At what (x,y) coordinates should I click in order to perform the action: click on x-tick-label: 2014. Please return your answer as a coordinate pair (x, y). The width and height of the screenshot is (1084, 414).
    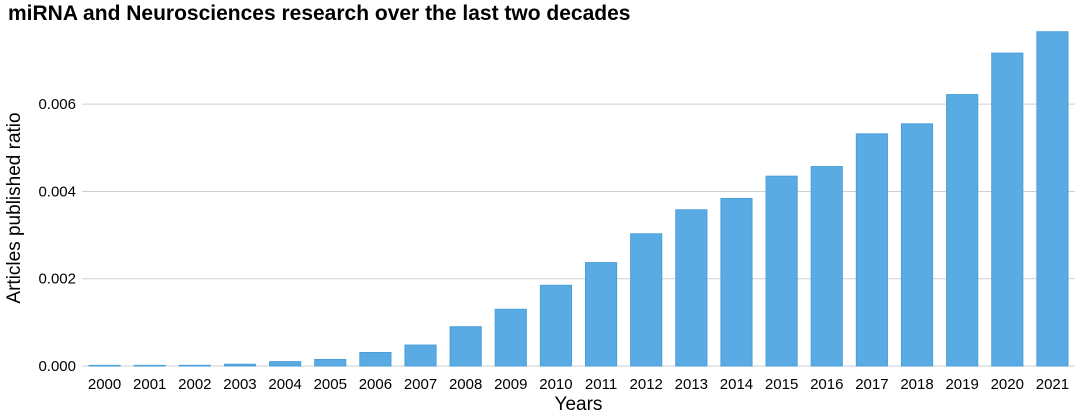
    Looking at the image, I should click on (736, 384).